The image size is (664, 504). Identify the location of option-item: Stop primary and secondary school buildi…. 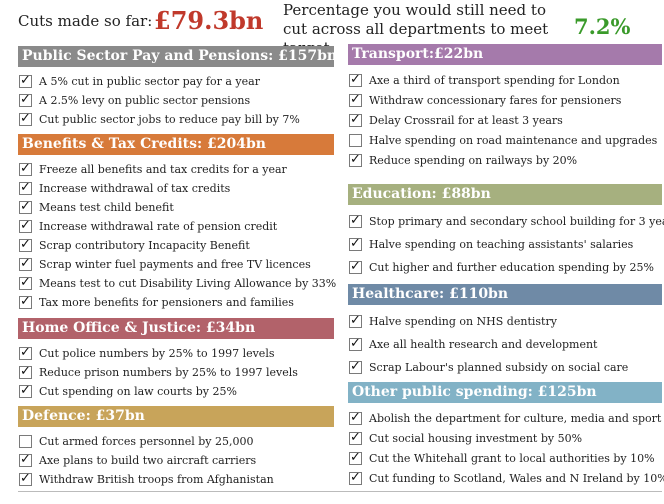
(506, 221).